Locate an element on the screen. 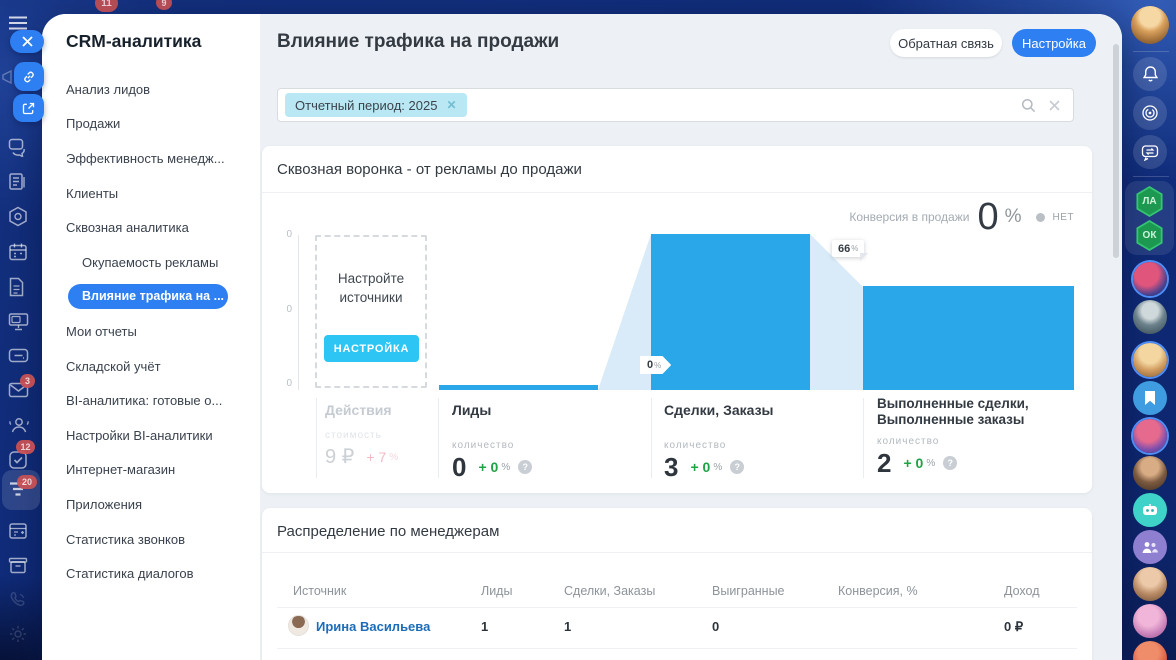  column-header-won: Выигранные is located at coordinates (748, 591).